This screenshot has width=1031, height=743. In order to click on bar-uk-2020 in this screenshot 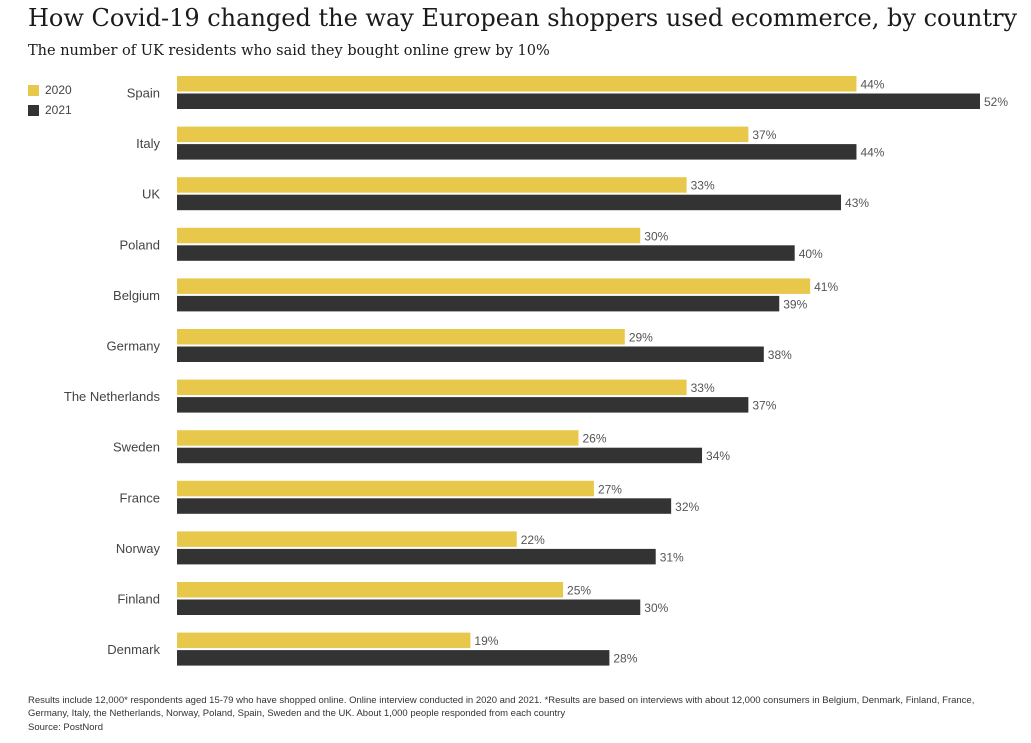, I will do `click(432, 185)`.